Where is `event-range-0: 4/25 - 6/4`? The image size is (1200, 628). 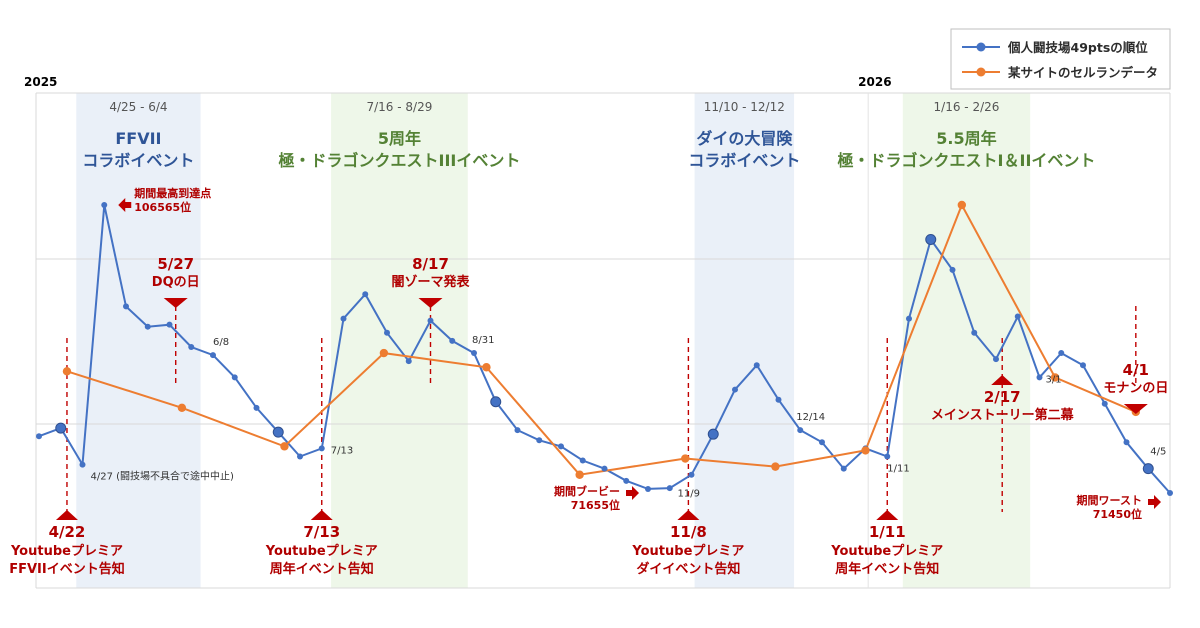 event-range-0: 4/25 - 6/4 is located at coordinates (138, 107).